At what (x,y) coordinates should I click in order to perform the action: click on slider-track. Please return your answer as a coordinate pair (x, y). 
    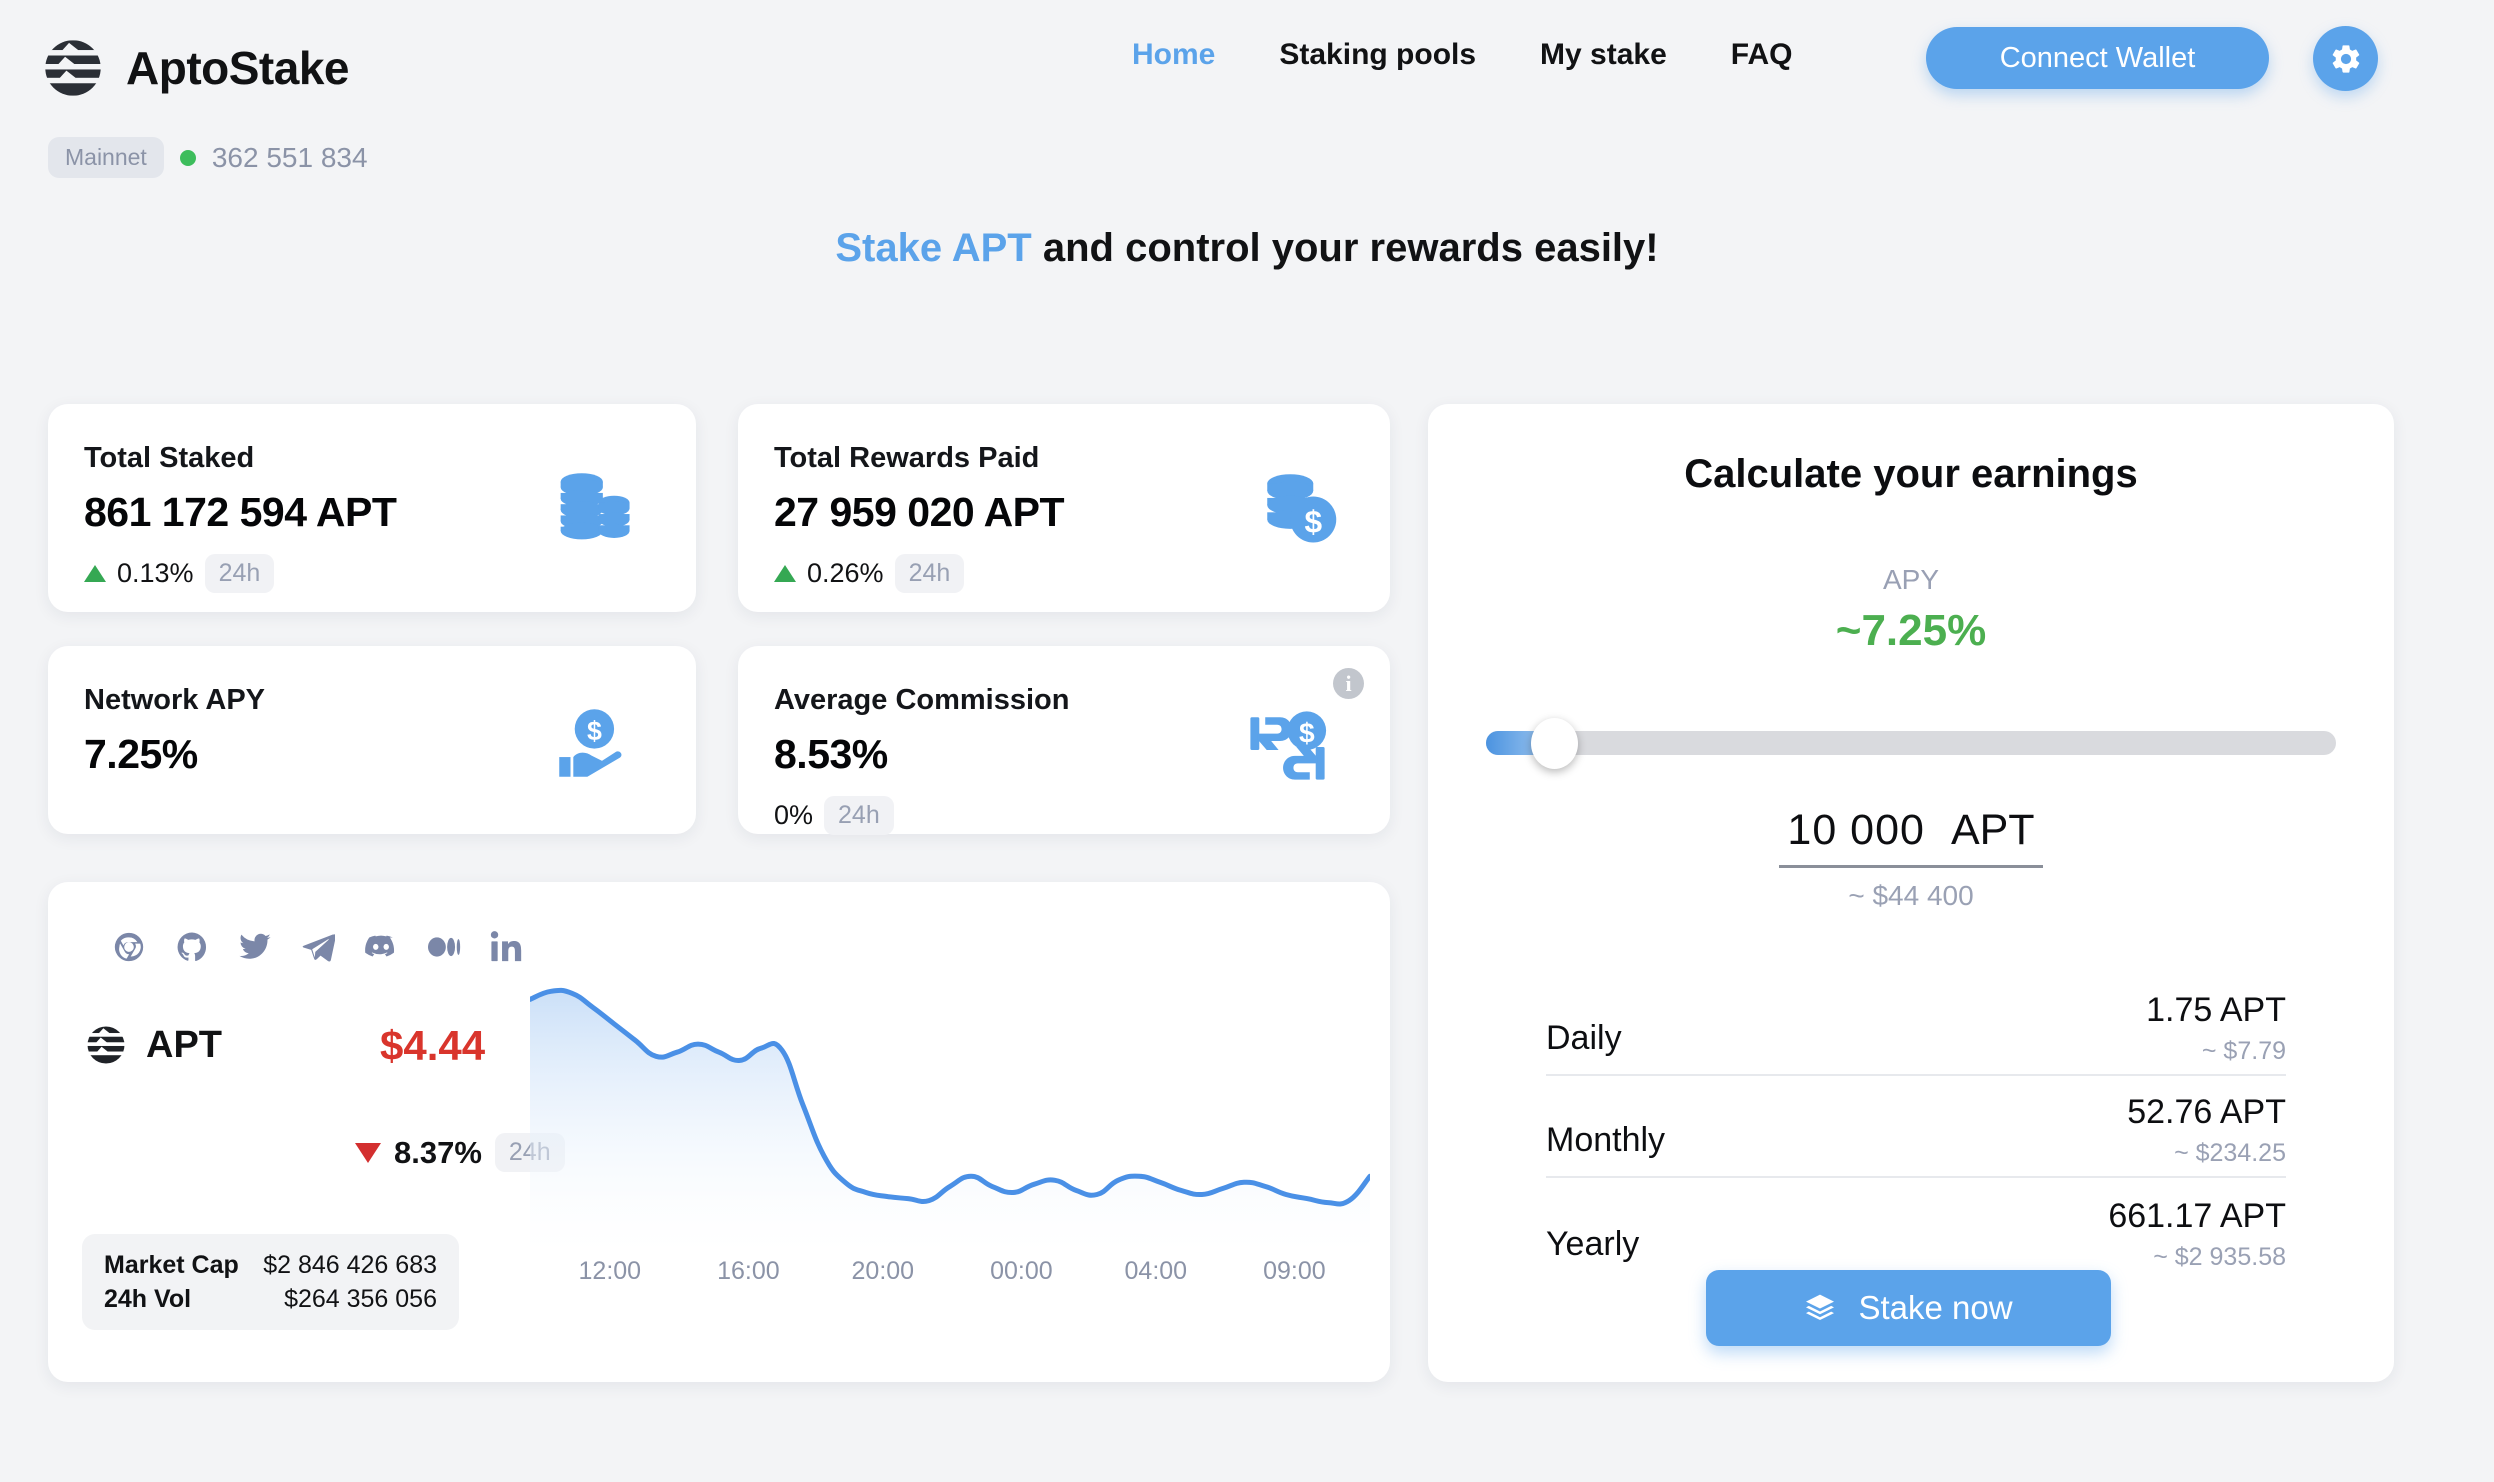
    Looking at the image, I should click on (1911, 743).